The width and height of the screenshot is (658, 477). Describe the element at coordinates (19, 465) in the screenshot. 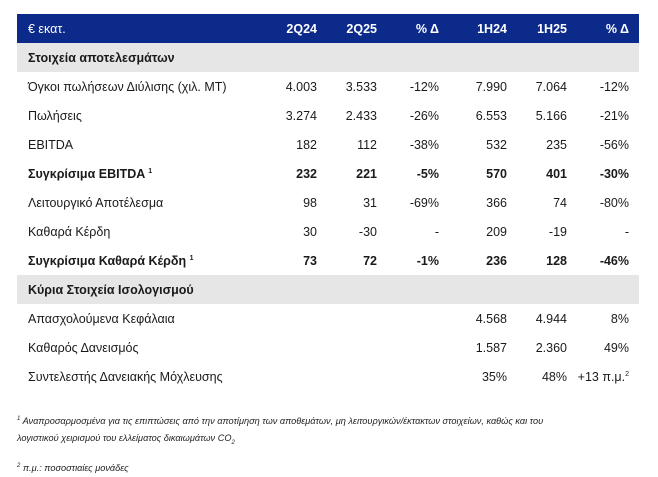

I see `footnote-mark: 2` at that location.